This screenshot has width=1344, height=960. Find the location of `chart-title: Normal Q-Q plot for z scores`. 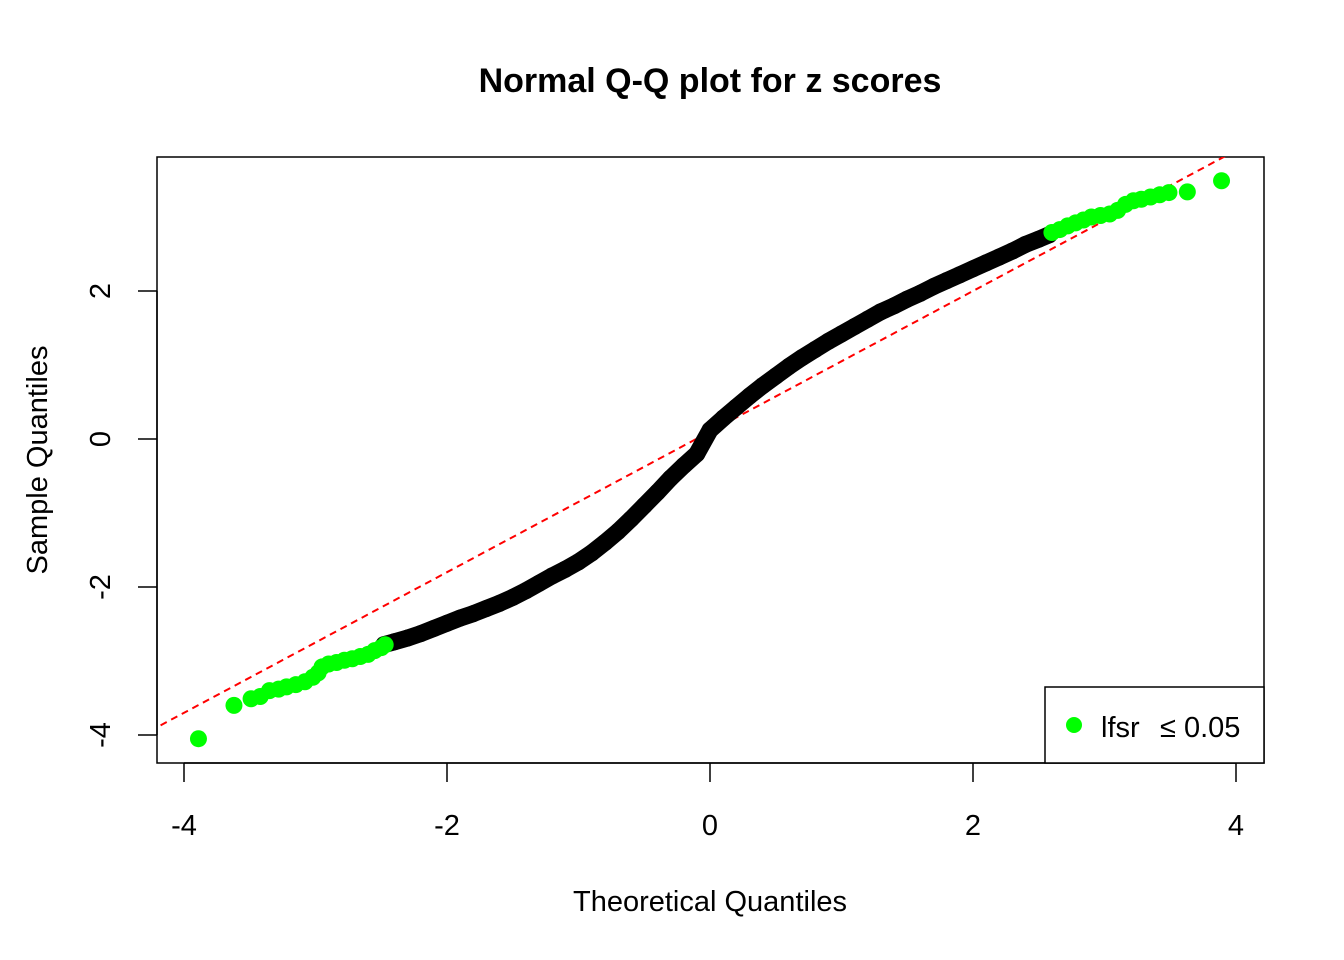

chart-title: Normal Q-Q plot for z scores is located at coordinates (710, 81).